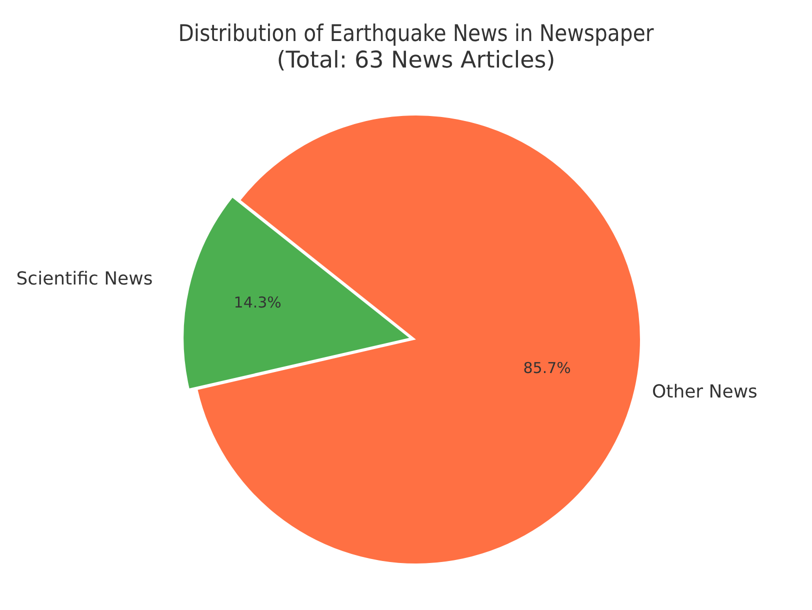 The width and height of the screenshot is (812, 610). Describe the element at coordinates (84, 279) in the screenshot. I see `slice-label: Scientific News` at that location.